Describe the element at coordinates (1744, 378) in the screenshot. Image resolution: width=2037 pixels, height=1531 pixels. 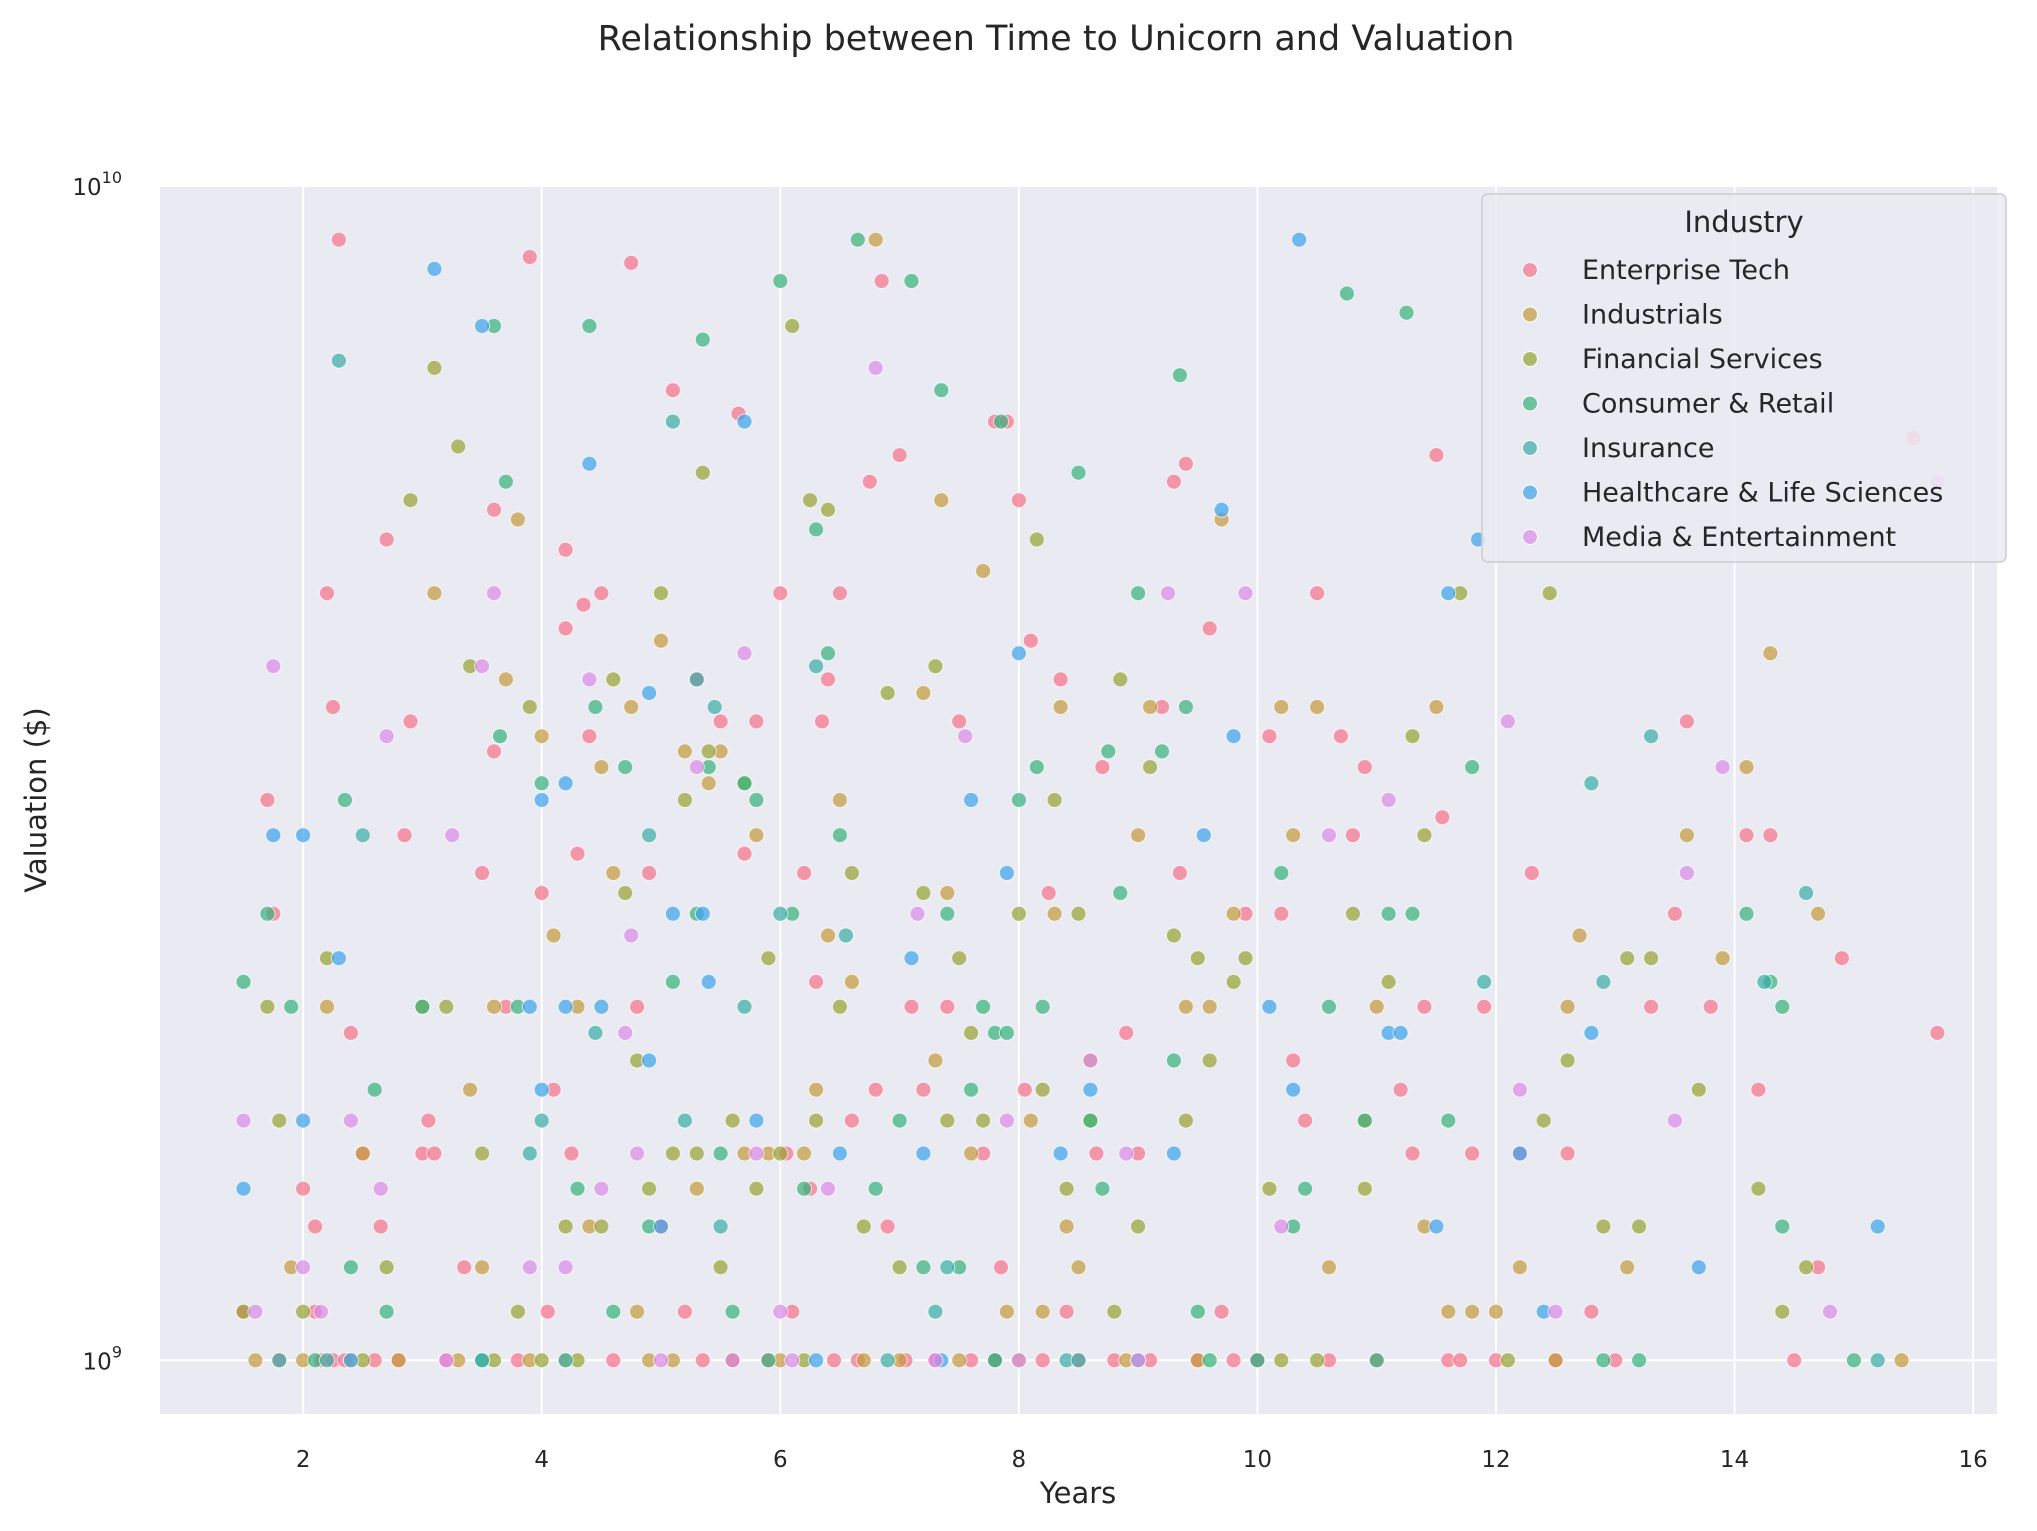
I see `legend-box` at that location.